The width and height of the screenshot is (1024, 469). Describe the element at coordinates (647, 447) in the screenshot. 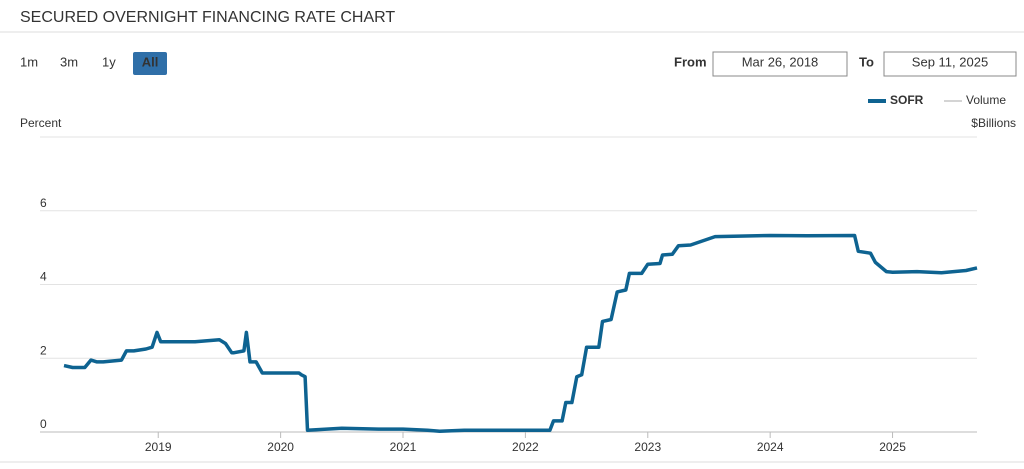

I see `x-tick-label: 2023` at that location.